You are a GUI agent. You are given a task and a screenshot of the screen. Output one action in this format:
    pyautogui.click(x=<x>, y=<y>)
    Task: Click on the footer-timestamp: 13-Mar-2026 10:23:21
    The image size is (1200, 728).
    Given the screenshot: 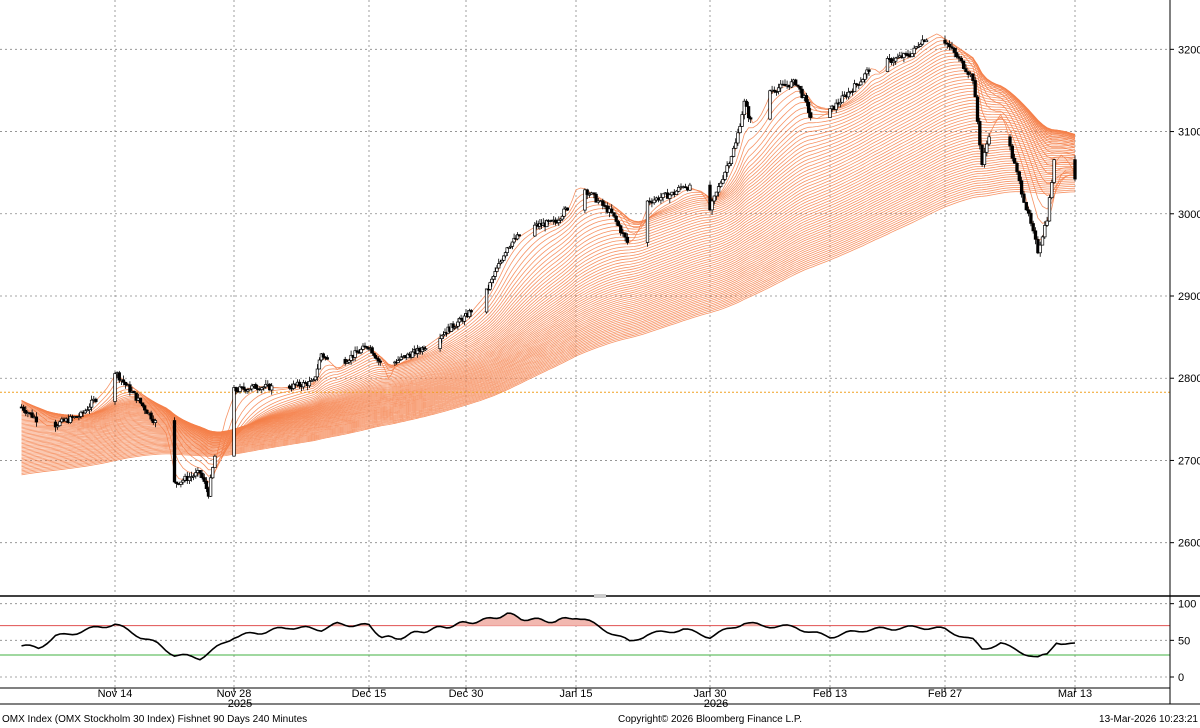 What is the action you would take?
    pyautogui.click(x=1148, y=719)
    